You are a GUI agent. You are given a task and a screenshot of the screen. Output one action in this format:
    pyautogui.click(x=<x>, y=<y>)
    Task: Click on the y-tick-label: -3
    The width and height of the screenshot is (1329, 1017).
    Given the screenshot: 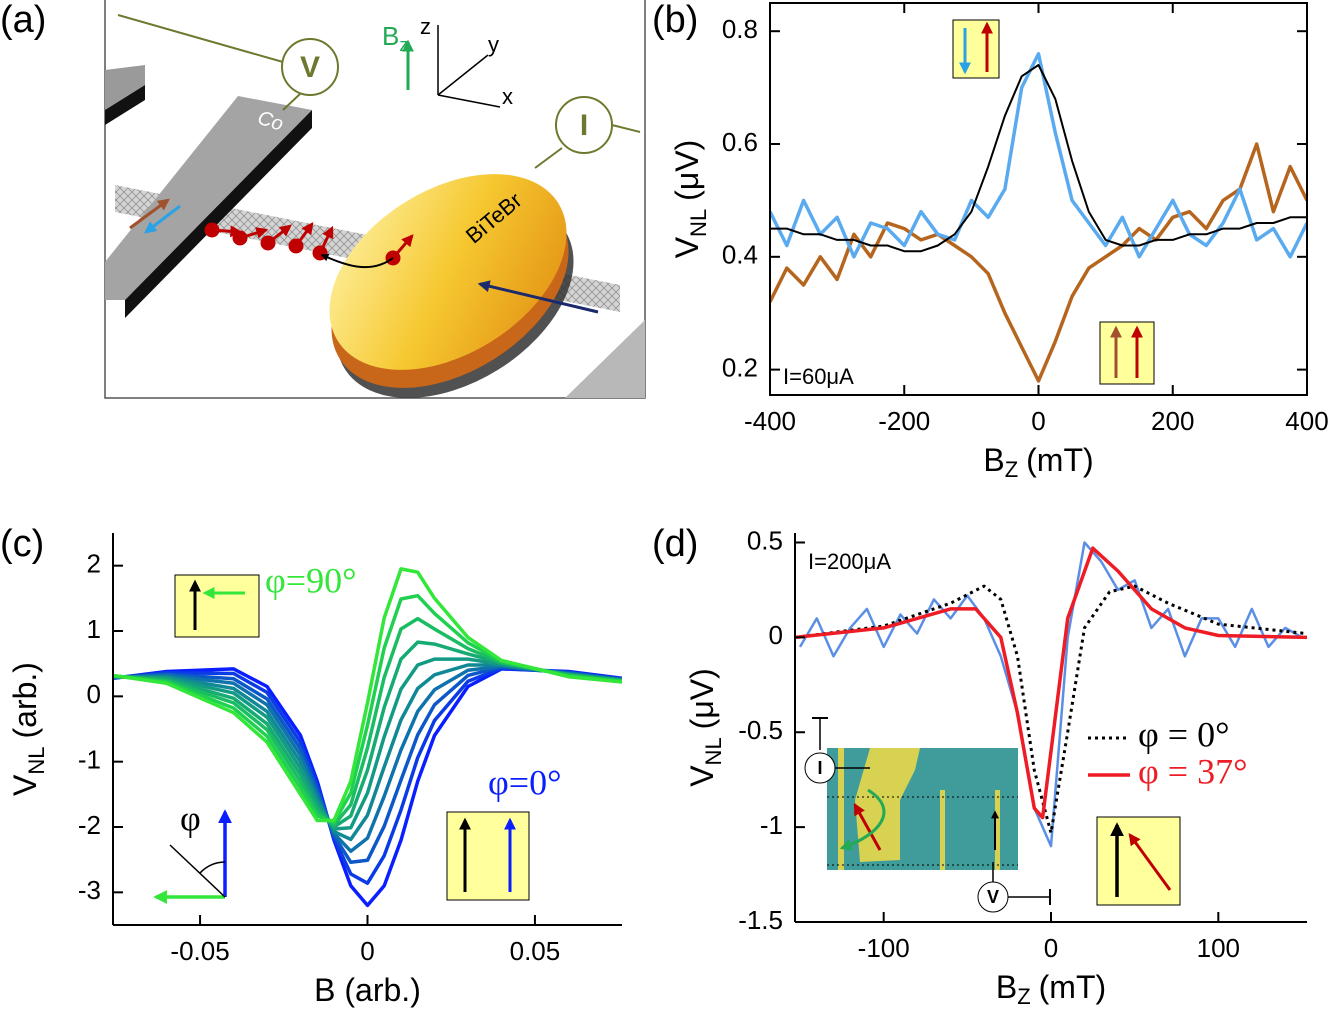 What is the action you would take?
    pyautogui.click(x=89, y=890)
    